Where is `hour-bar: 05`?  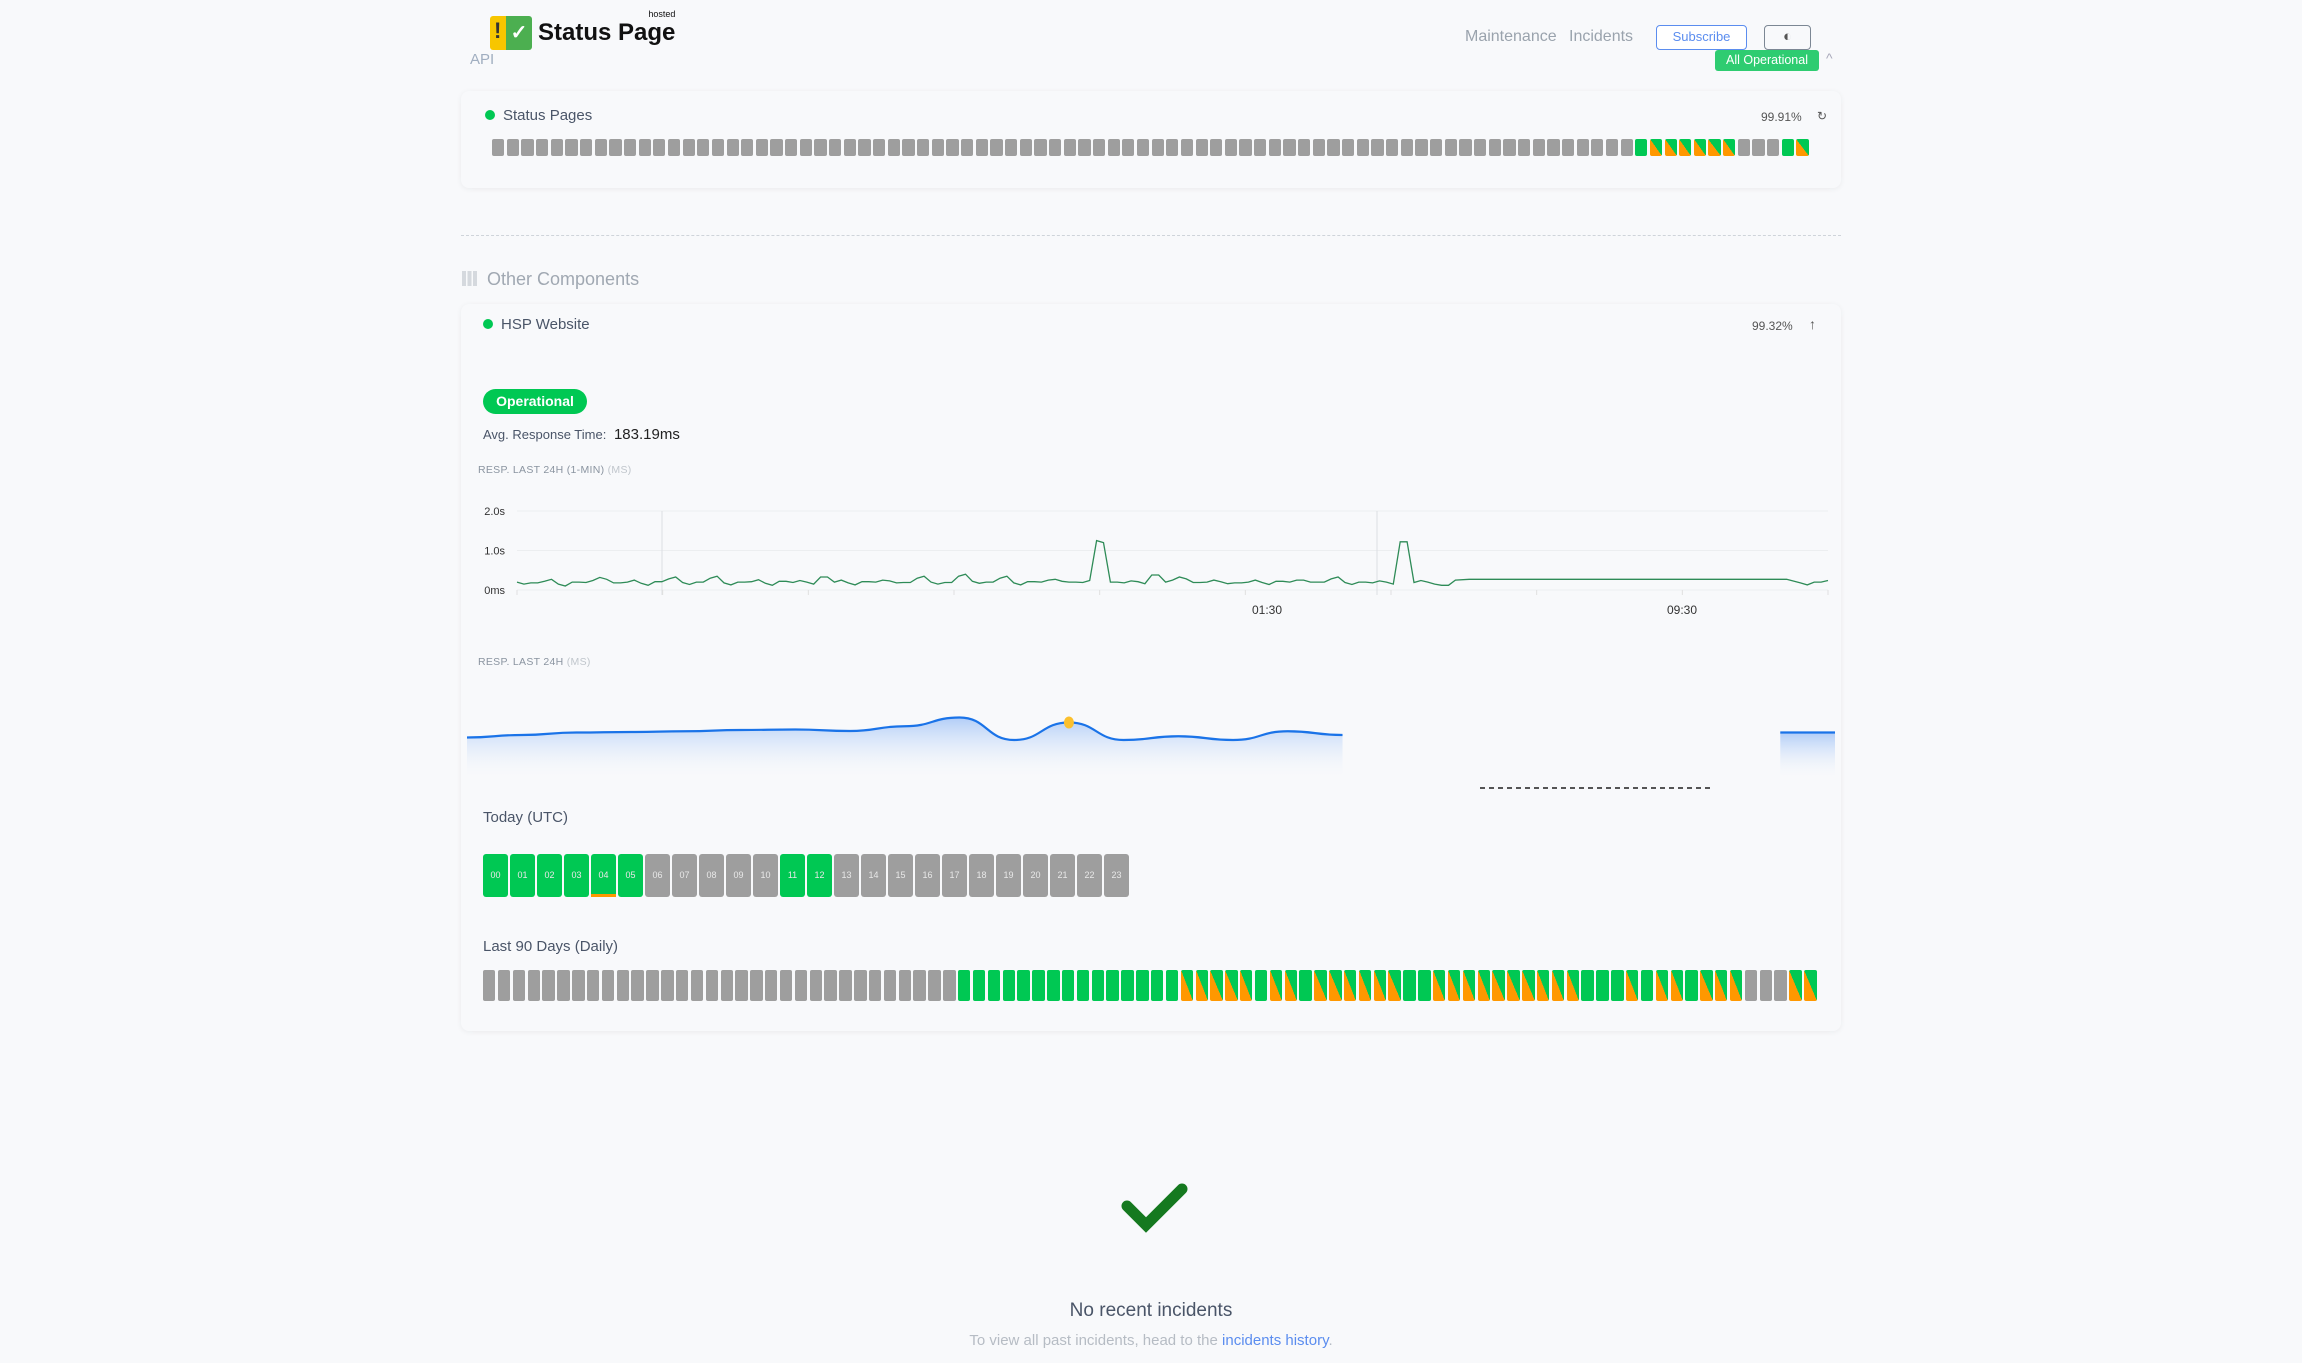 hour-bar: 05 is located at coordinates (630, 875).